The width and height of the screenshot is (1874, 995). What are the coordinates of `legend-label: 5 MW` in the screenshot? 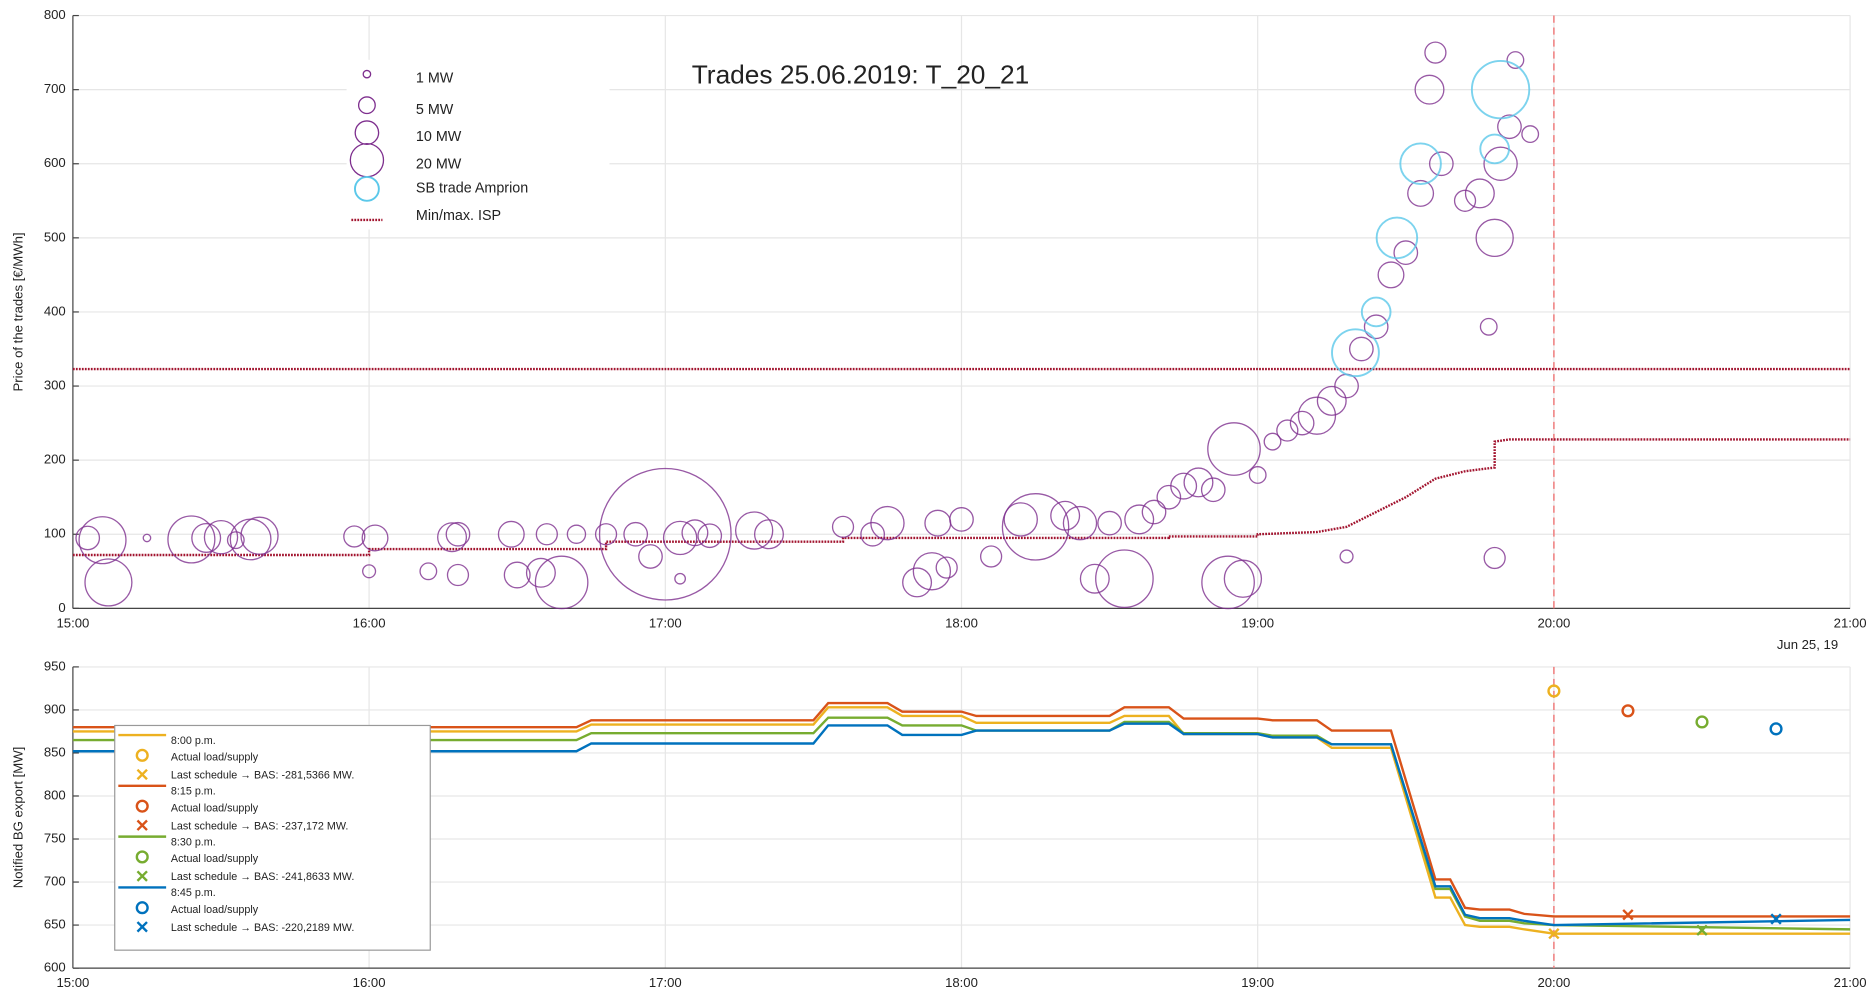 It's located at (435, 110).